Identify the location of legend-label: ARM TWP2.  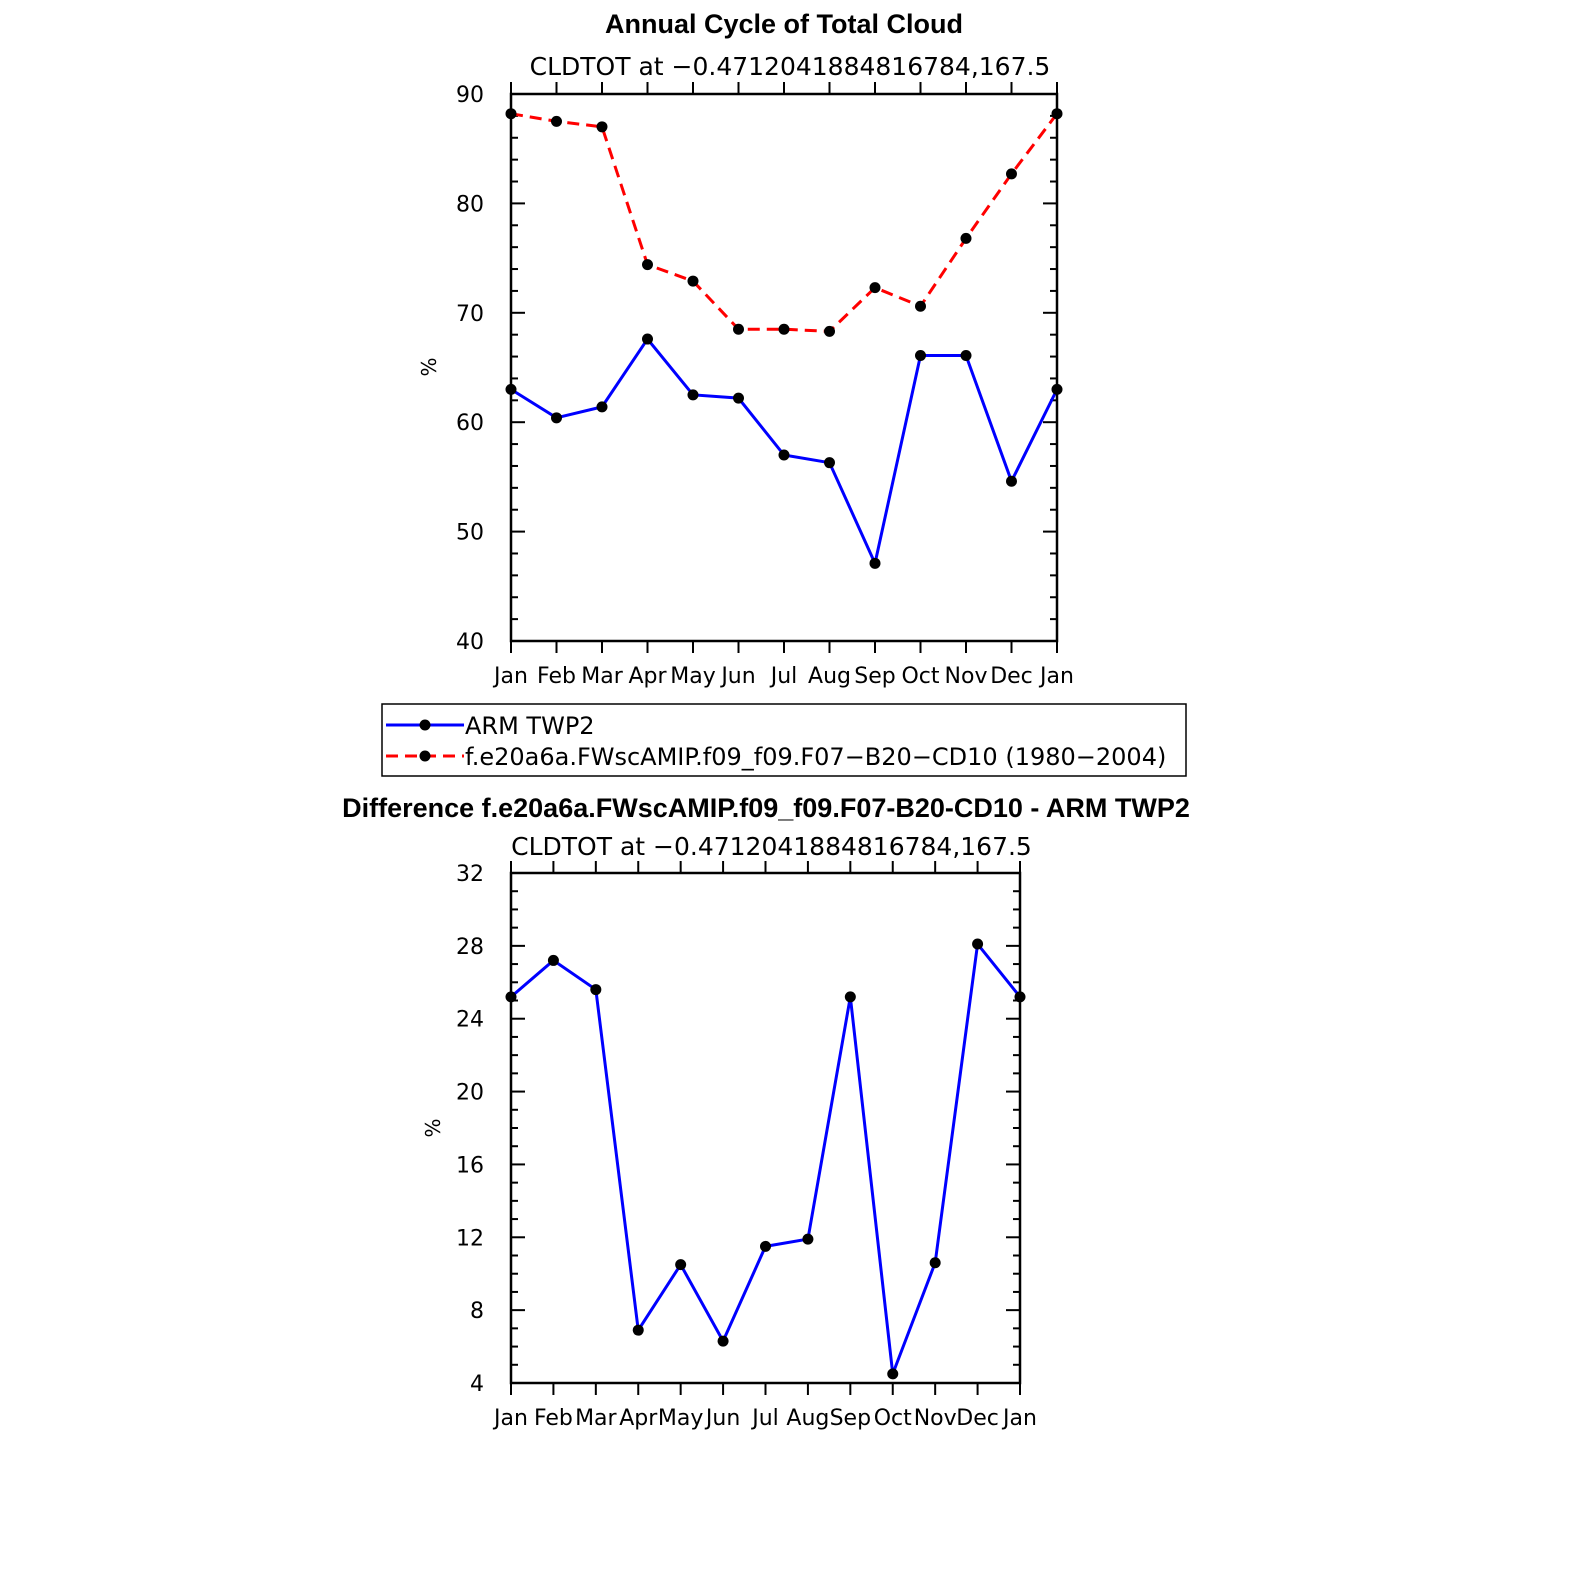
(530, 726).